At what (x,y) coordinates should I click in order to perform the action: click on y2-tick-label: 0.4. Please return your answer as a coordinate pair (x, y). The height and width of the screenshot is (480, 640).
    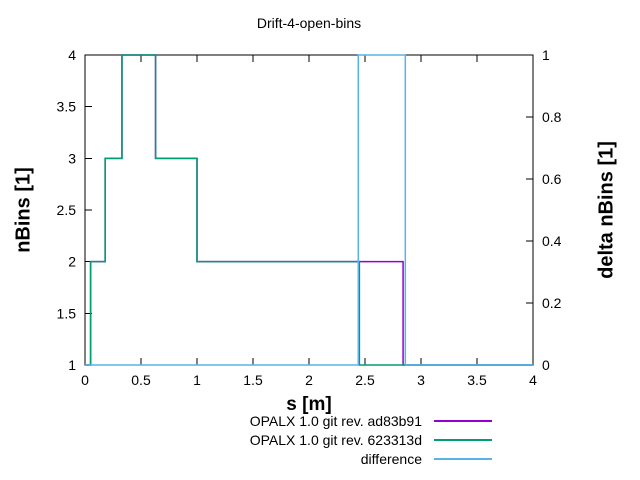
    Looking at the image, I should click on (552, 241).